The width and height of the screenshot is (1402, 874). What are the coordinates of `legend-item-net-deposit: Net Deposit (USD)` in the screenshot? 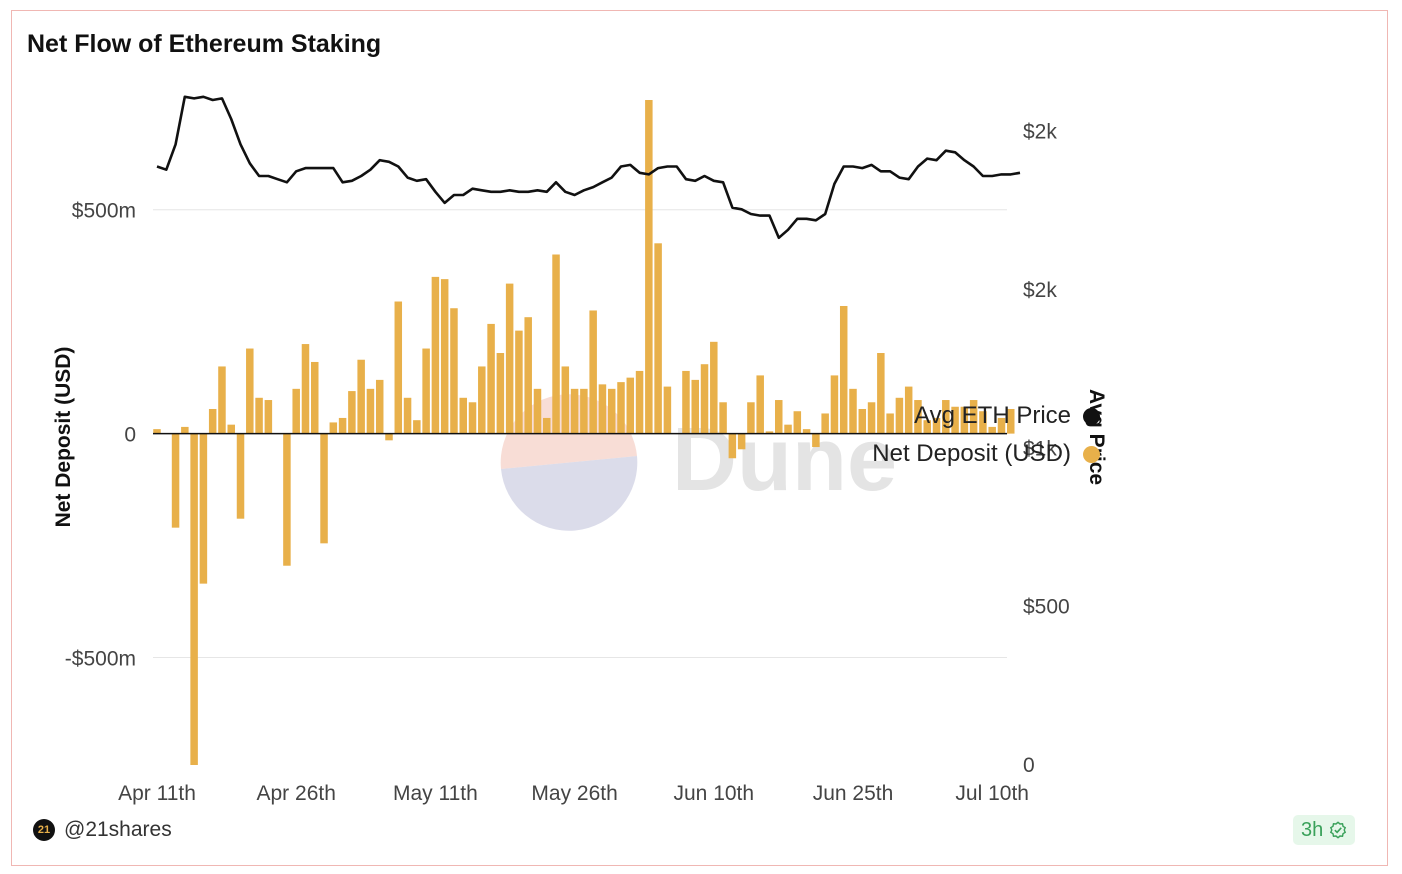 It's located at (986, 454).